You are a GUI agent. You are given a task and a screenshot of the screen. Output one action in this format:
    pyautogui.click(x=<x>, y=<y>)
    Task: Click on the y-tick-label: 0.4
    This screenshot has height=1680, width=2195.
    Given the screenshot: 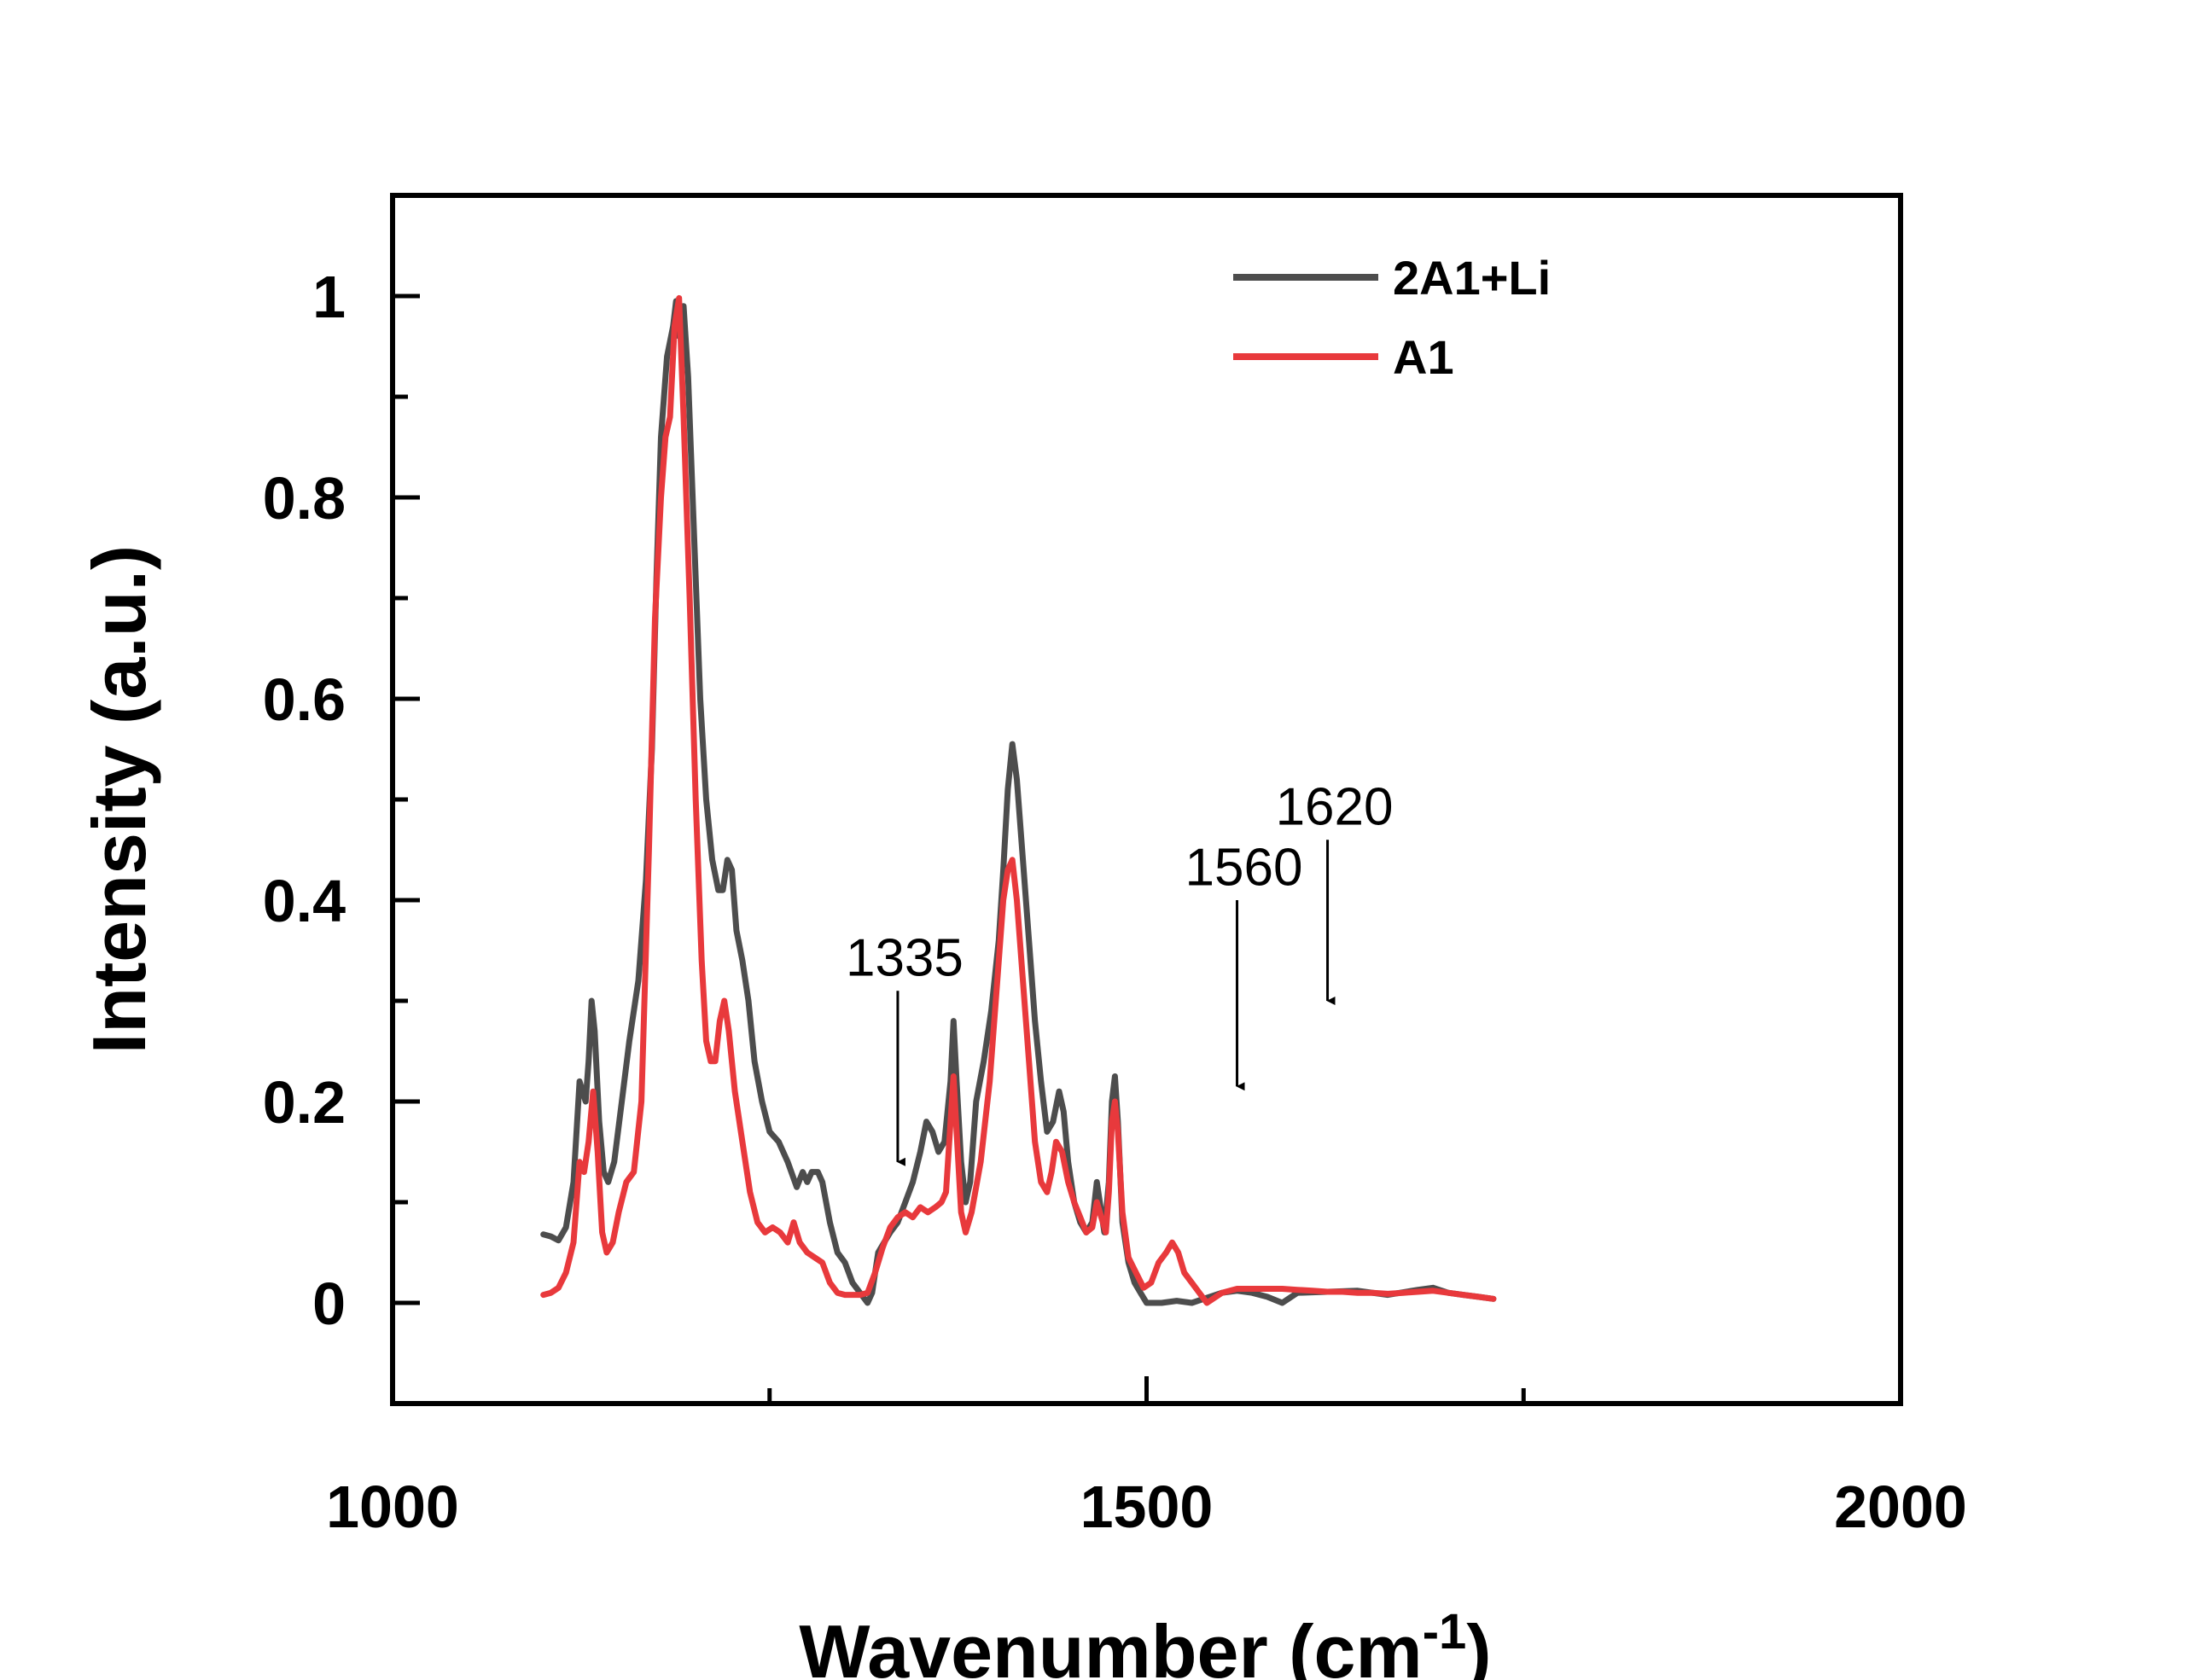 What is the action you would take?
    pyautogui.click(x=304, y=901)
    